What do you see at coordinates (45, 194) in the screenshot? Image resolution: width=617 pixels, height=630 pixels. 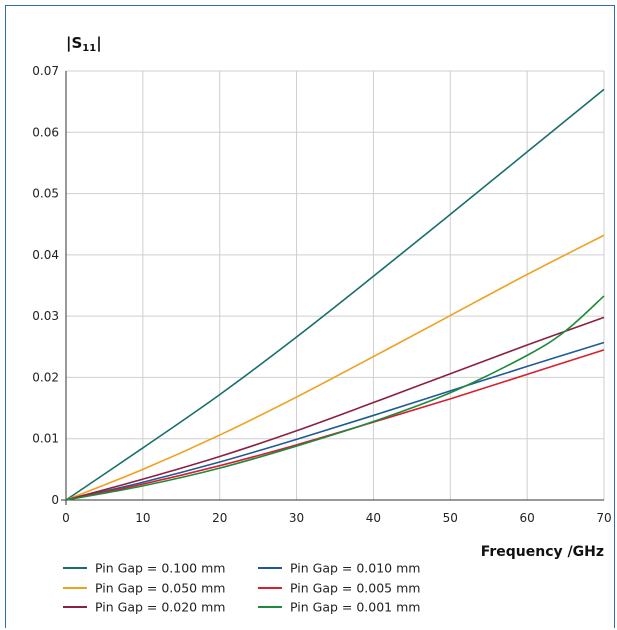 I see `y-tick-label: 0.05` at bounding box center [45, 194].